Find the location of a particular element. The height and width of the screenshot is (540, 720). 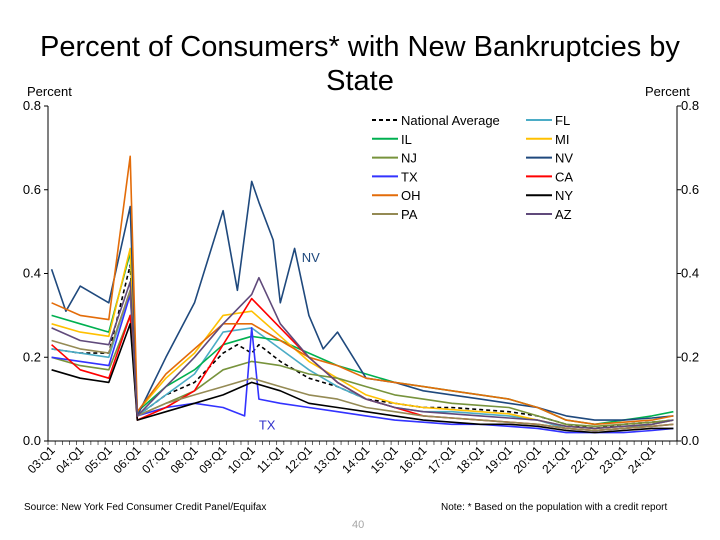

x-tick-label: 04:Q1 is located at coordinates (69, 459).